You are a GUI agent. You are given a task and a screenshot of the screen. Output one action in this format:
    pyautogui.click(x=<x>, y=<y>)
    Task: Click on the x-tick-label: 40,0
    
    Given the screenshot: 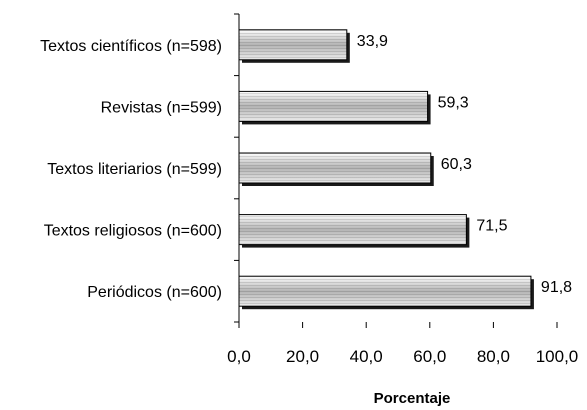 What is the action you would take?
    pyautogui.click(x=366, y=356)
    